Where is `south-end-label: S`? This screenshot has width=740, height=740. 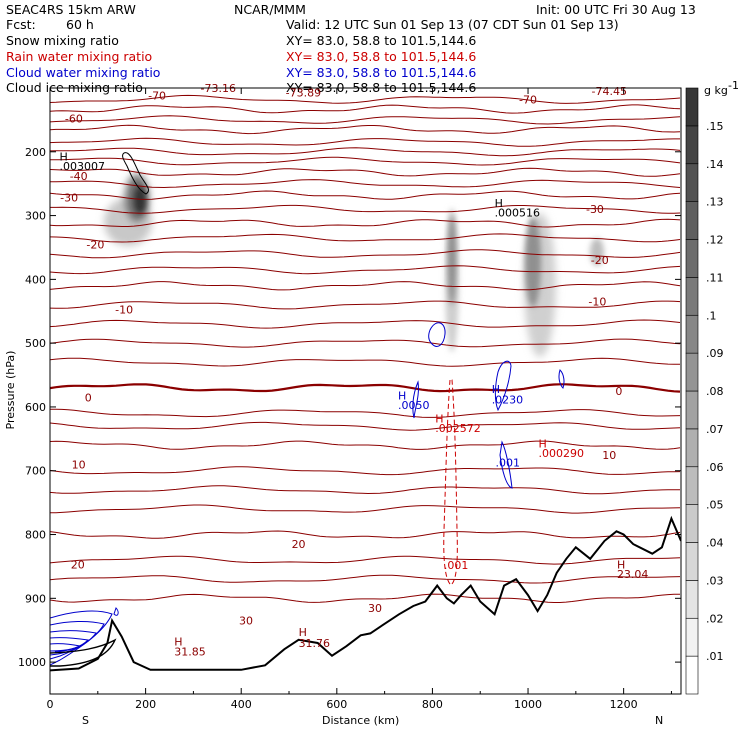 south-end-label: S is located at coordinates (85, 720).